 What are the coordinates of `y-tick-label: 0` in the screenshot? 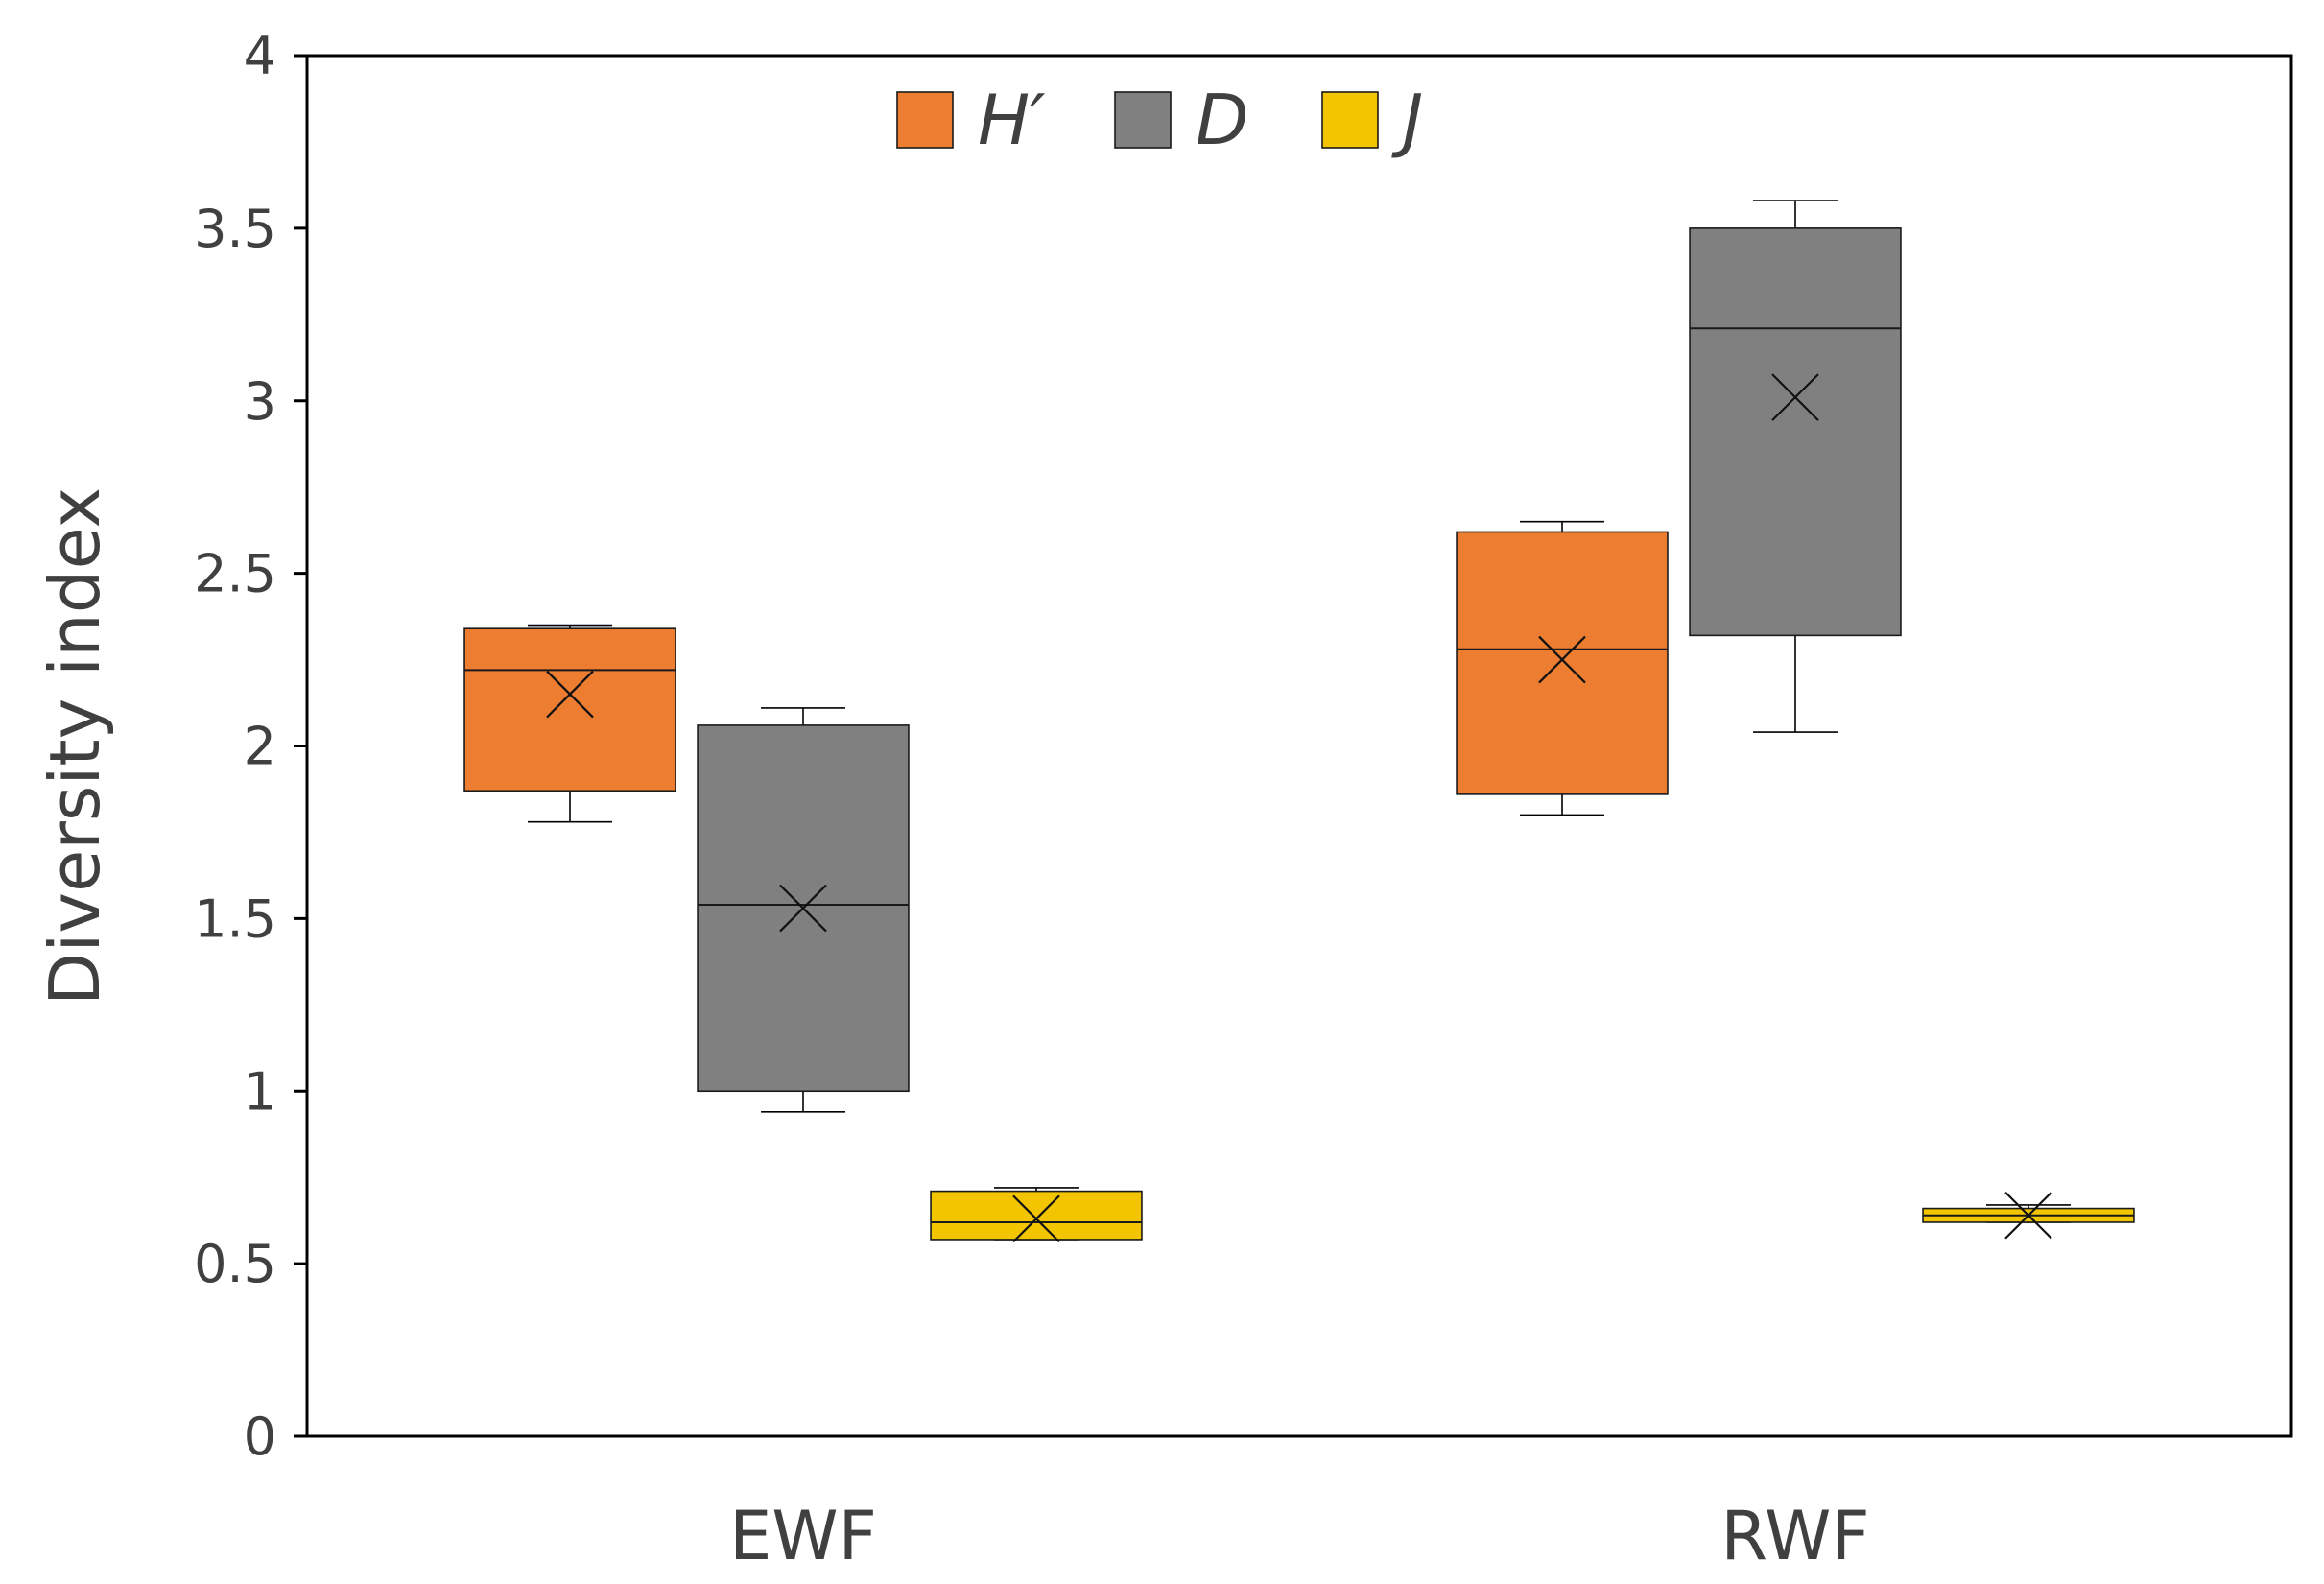 It's located at (260, 1437).